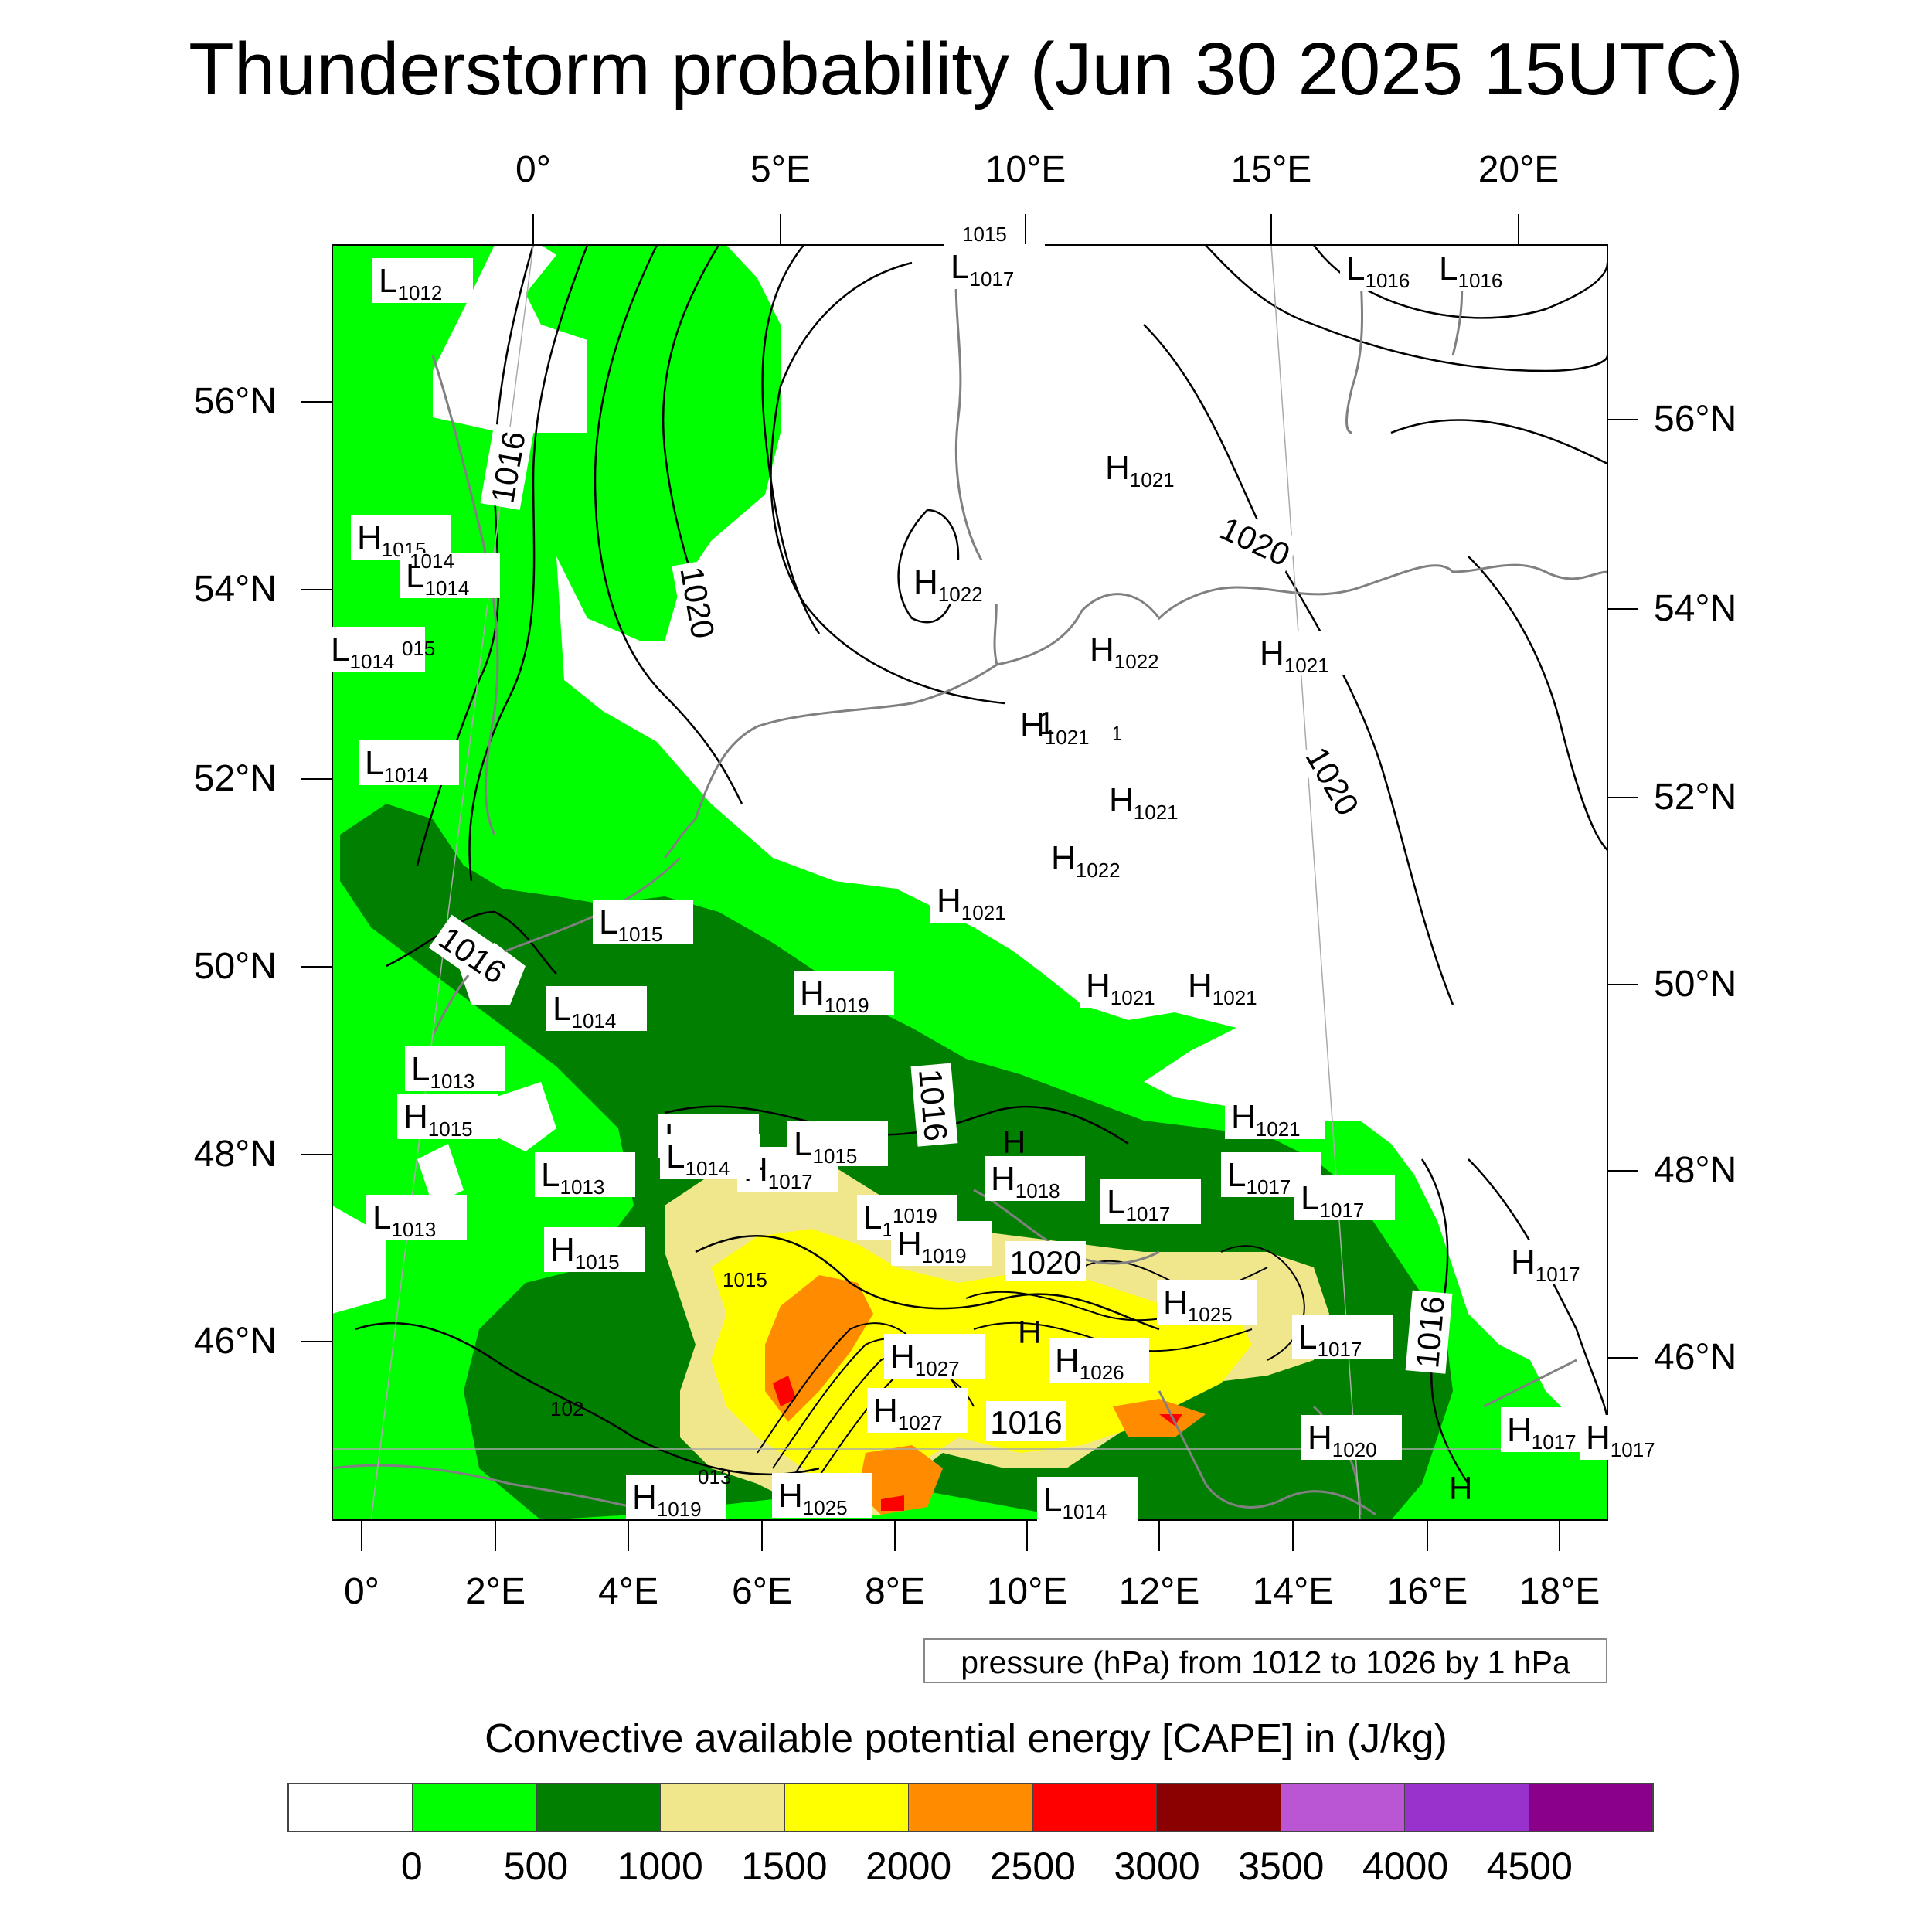  What do you see at coordinates (1046, 723) in the screenshot?
I see `partial-pressure-label: 1` at bounding box center [1046, 723].